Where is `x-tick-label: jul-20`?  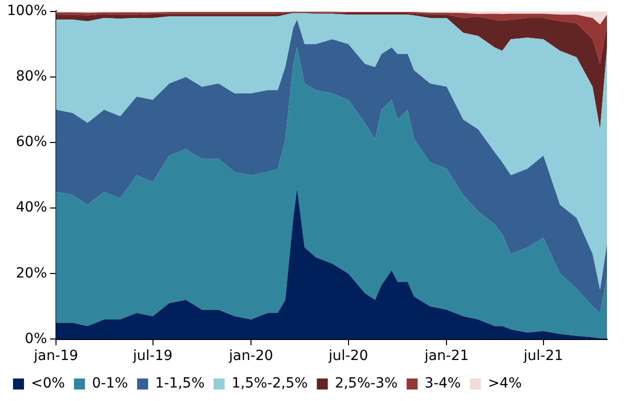
x-tick-label: jul-20 is located at coordinates (348, 356).